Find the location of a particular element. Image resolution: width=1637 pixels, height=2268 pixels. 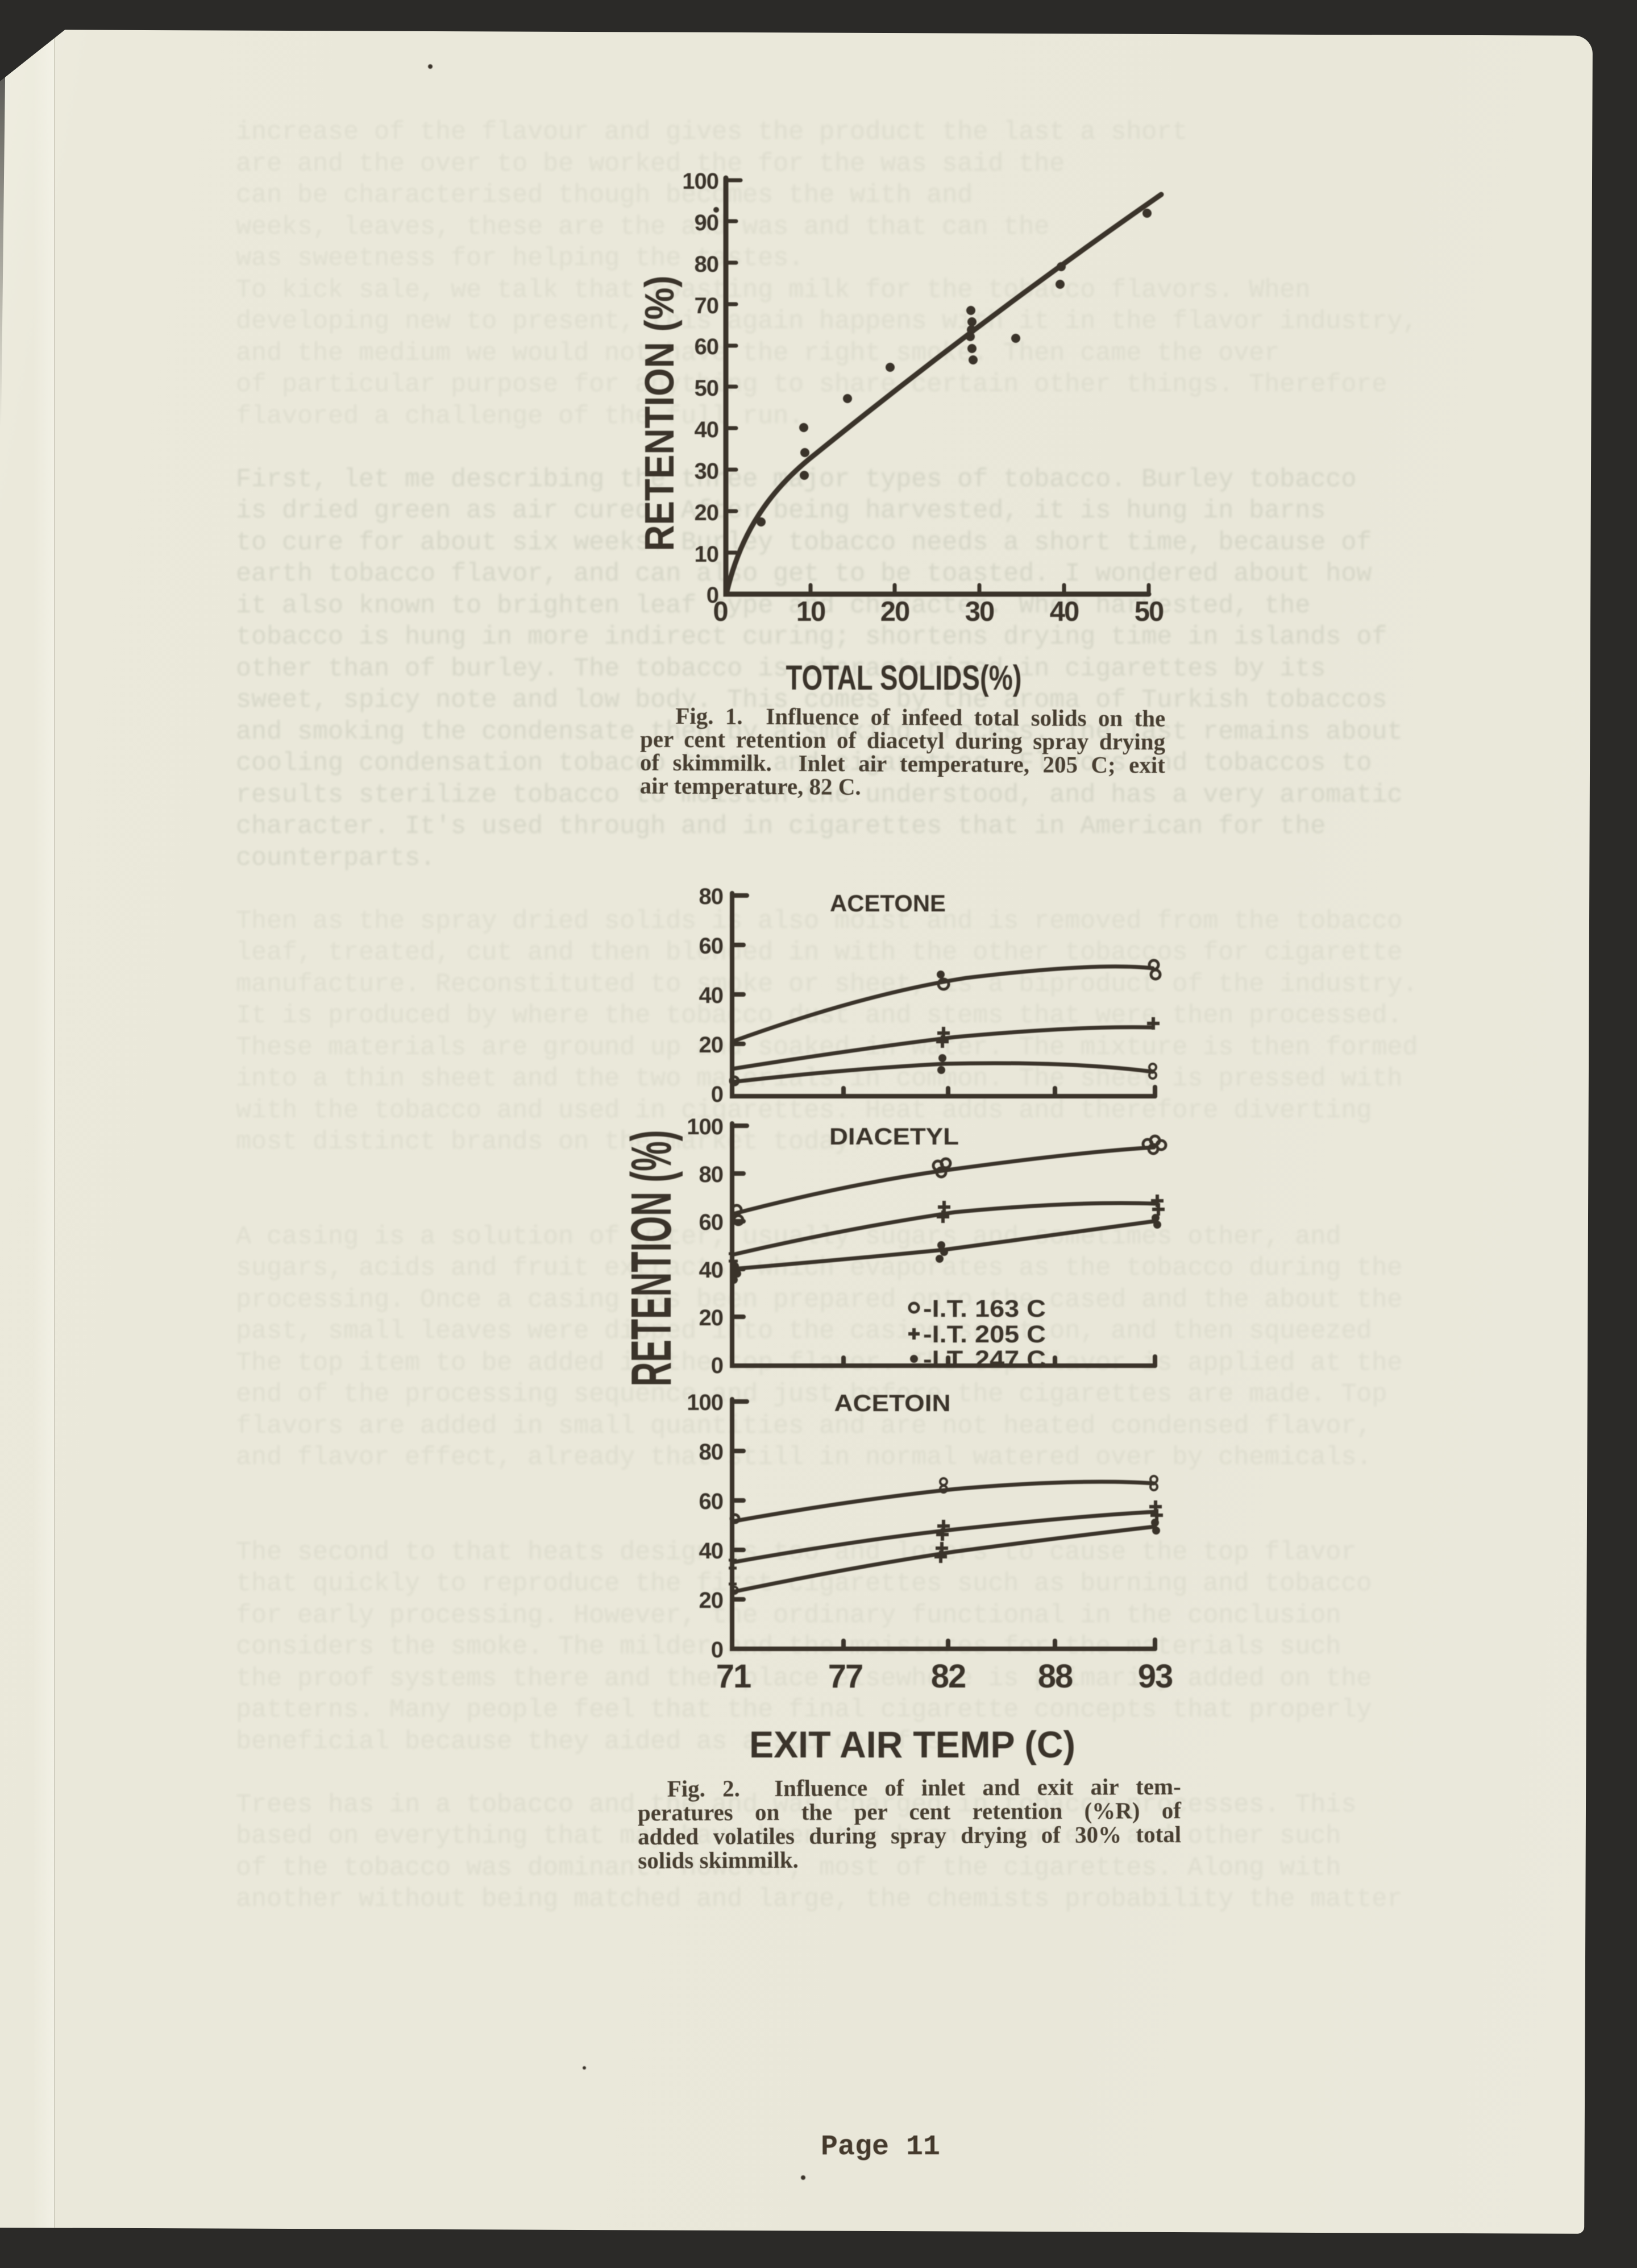

svg-text: 70 is located at coordinates (707, 305).